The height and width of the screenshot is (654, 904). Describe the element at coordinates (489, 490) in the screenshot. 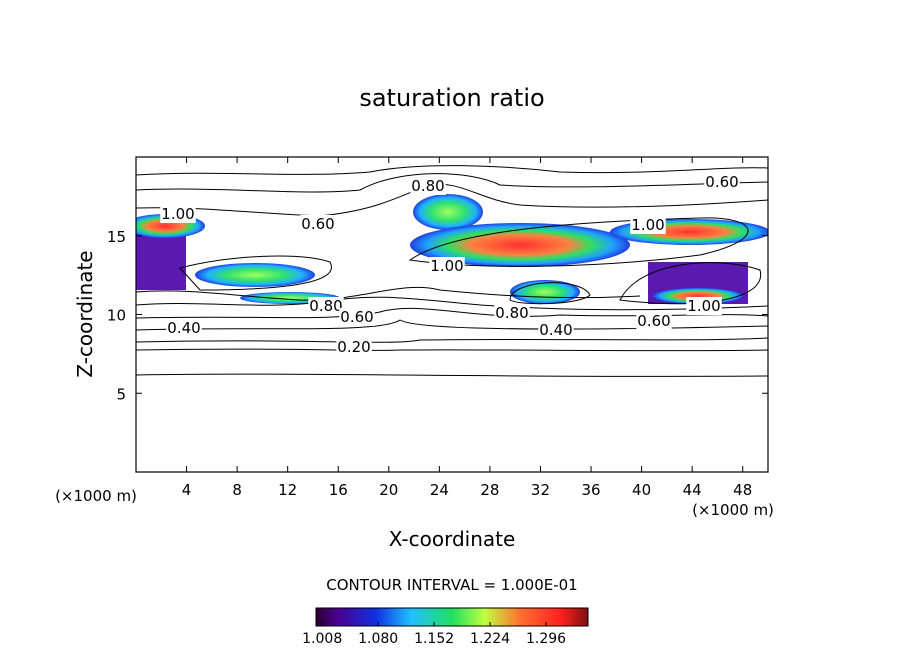

I see `x-tick-label: 28` at that location.